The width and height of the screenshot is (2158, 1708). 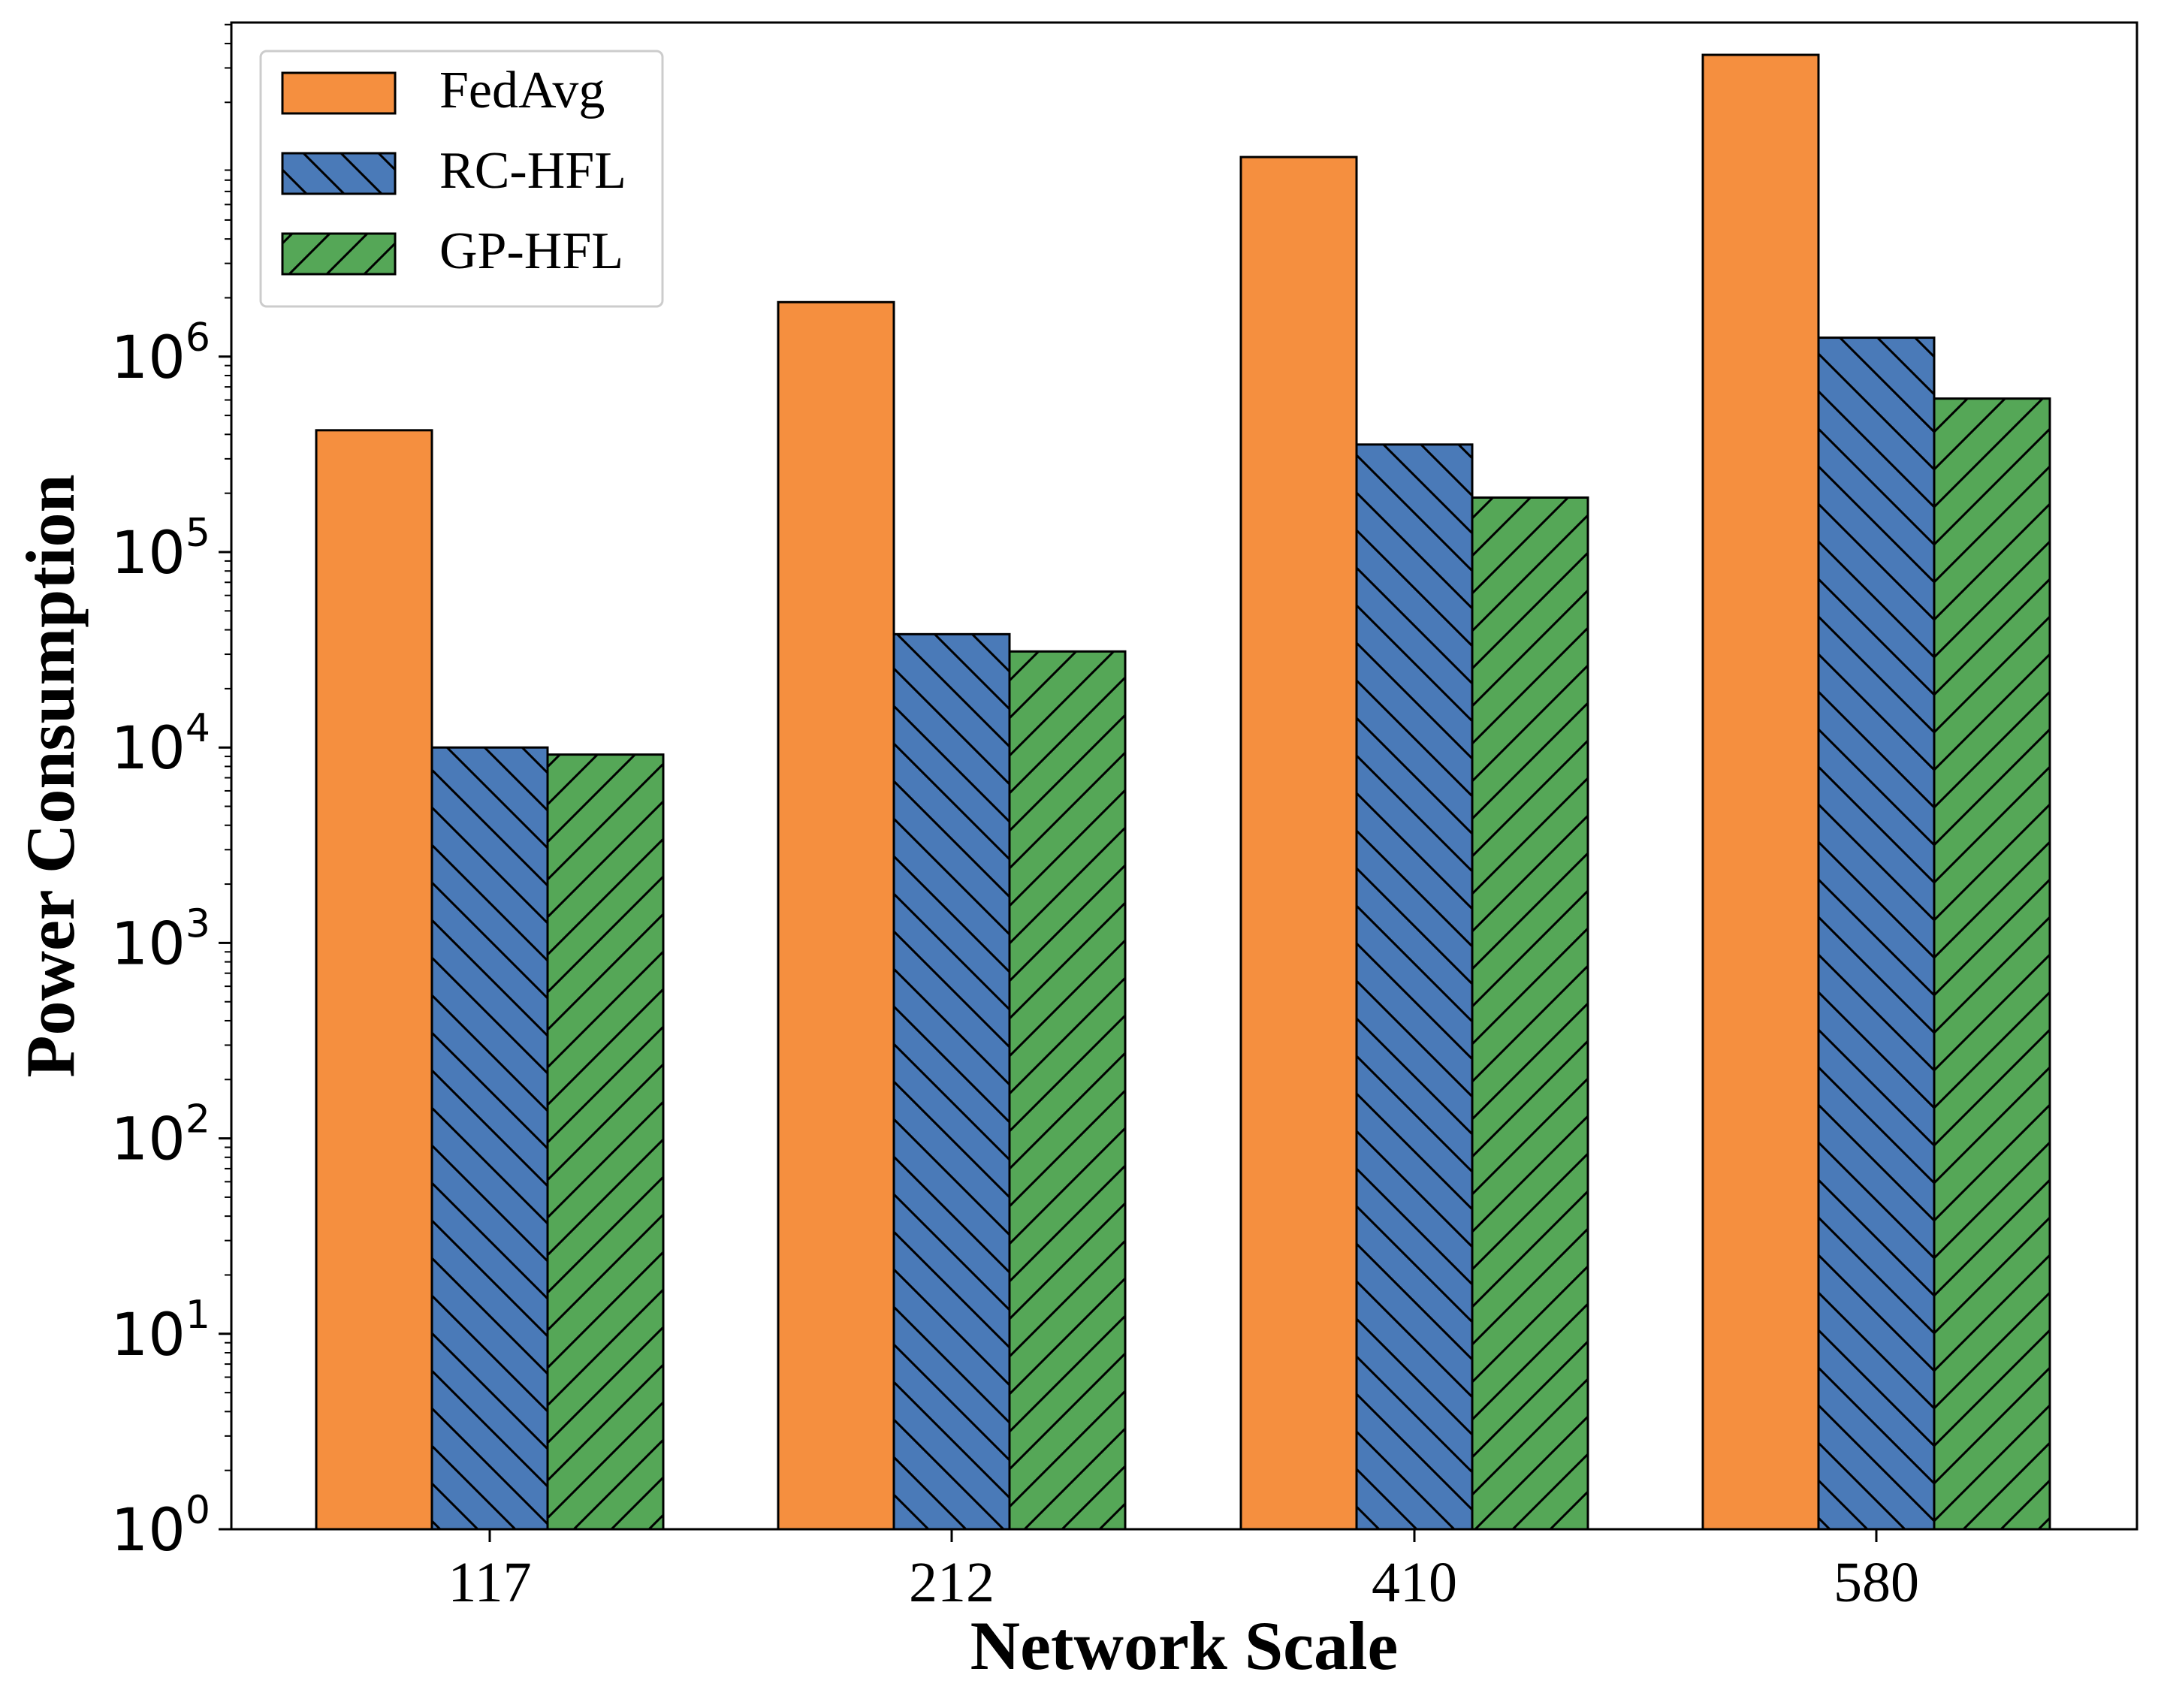 What do you see at coordinates (160, 745) in the screenshot?
I see `y-tick-label: 104` at bounding box center [160, 745].